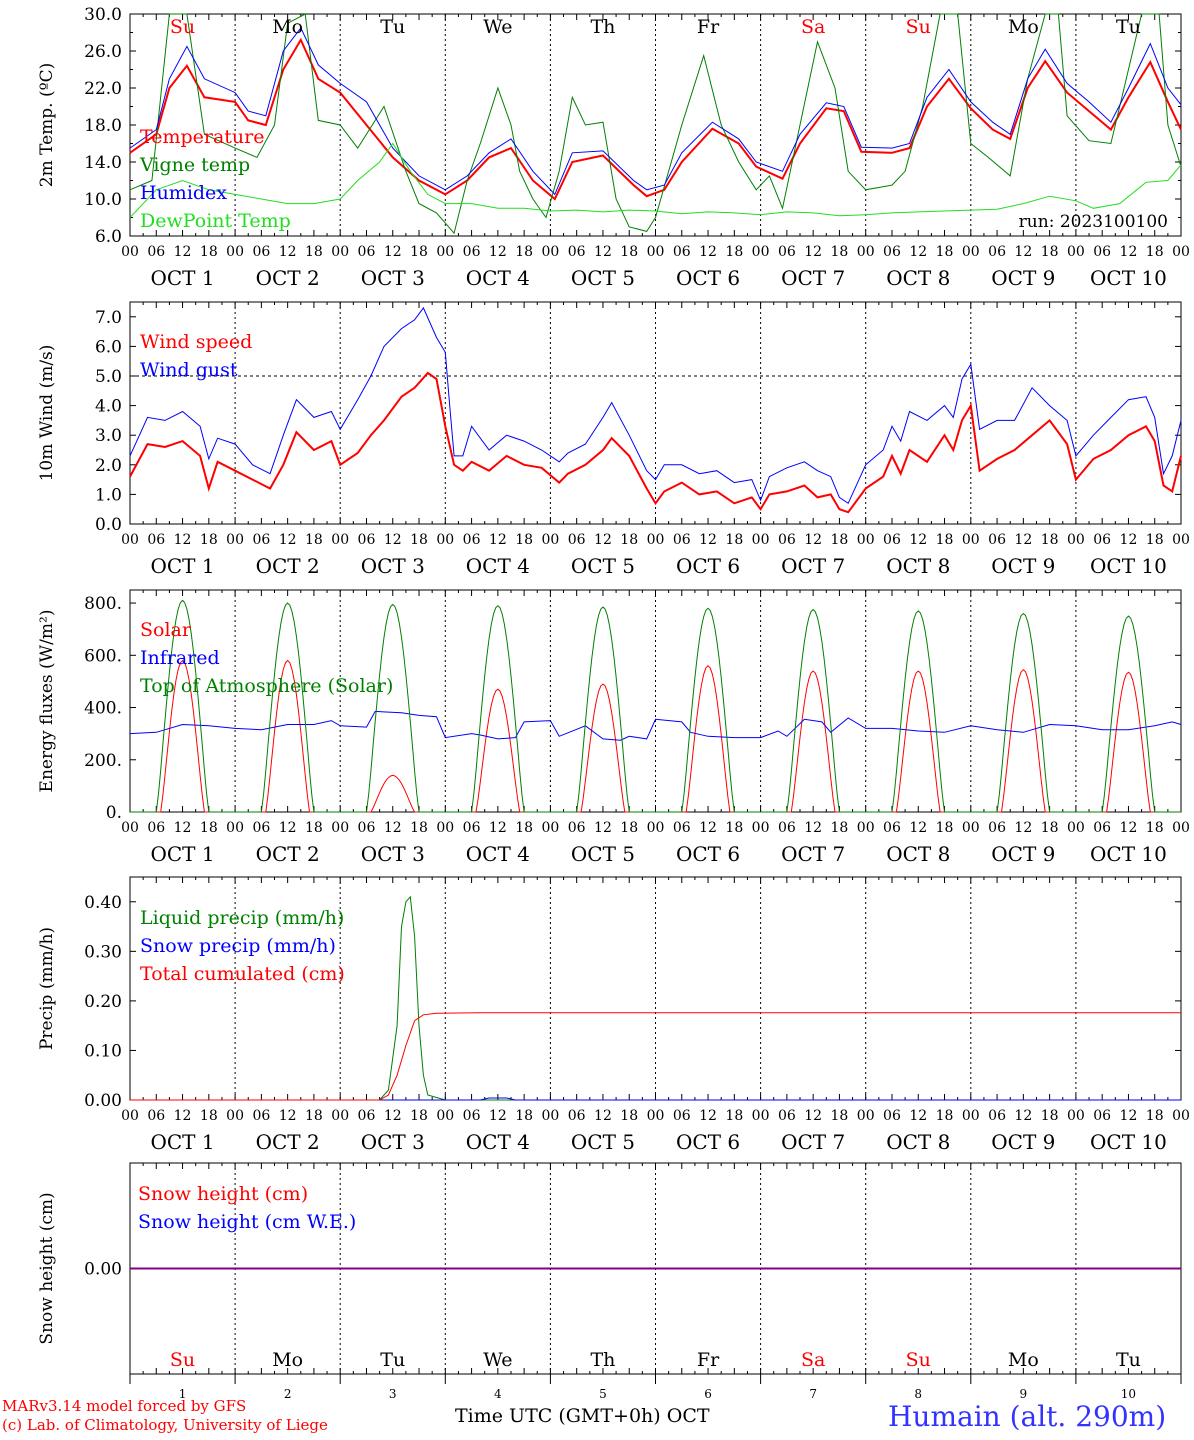 The width and height of the screenshot is (1194, 1440). I want to click on y-tick-label: 5.0, so click(108, 377).